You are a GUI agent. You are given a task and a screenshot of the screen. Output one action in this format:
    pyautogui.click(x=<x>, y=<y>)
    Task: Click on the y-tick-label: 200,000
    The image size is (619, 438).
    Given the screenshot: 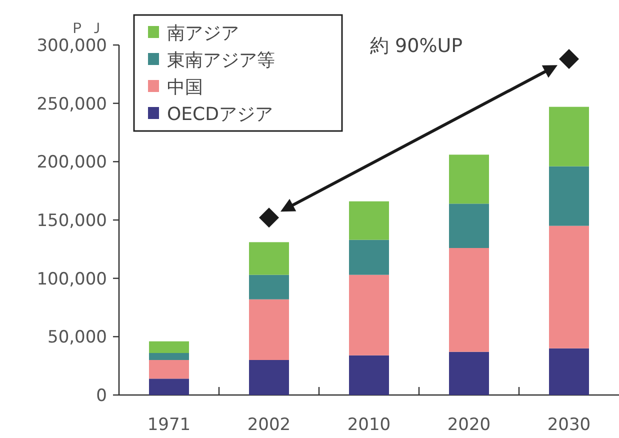 What is the action you would take?
    pyautogui.click(x=71, y=162)
    